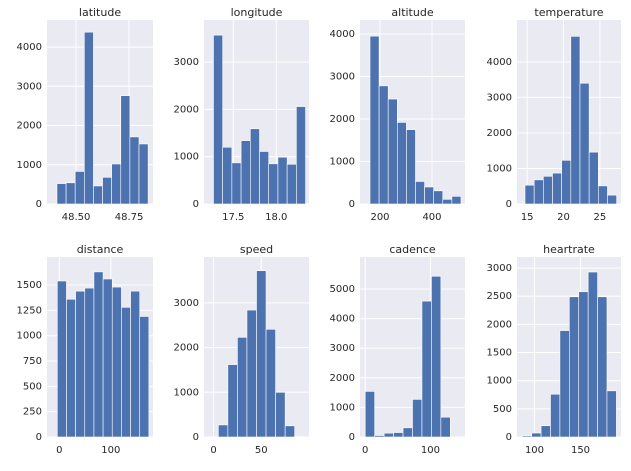  What do you see at coordinates (569, 249) in the screenshot?
I see `chart-title: heartrate` at bounding box center [569, 249].